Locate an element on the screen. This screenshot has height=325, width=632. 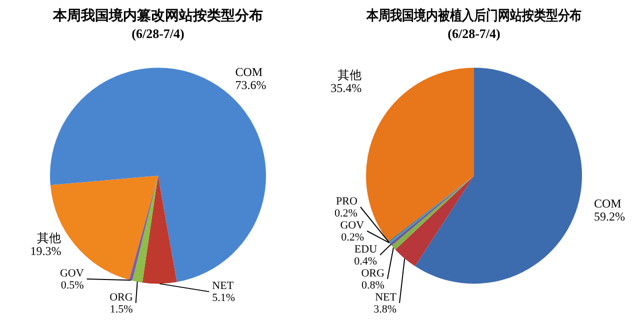
slice-label: PRO is located at coordinates (347, 201).